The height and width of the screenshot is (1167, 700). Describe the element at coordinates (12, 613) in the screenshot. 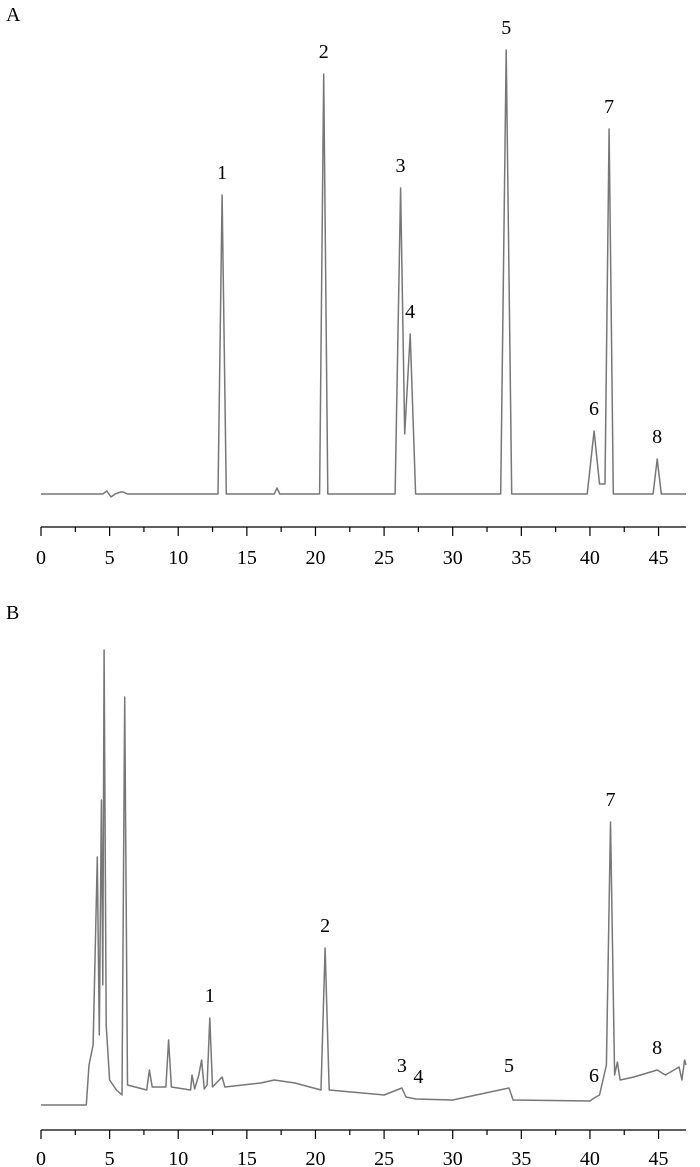

I see `panel-label: B` at that location.